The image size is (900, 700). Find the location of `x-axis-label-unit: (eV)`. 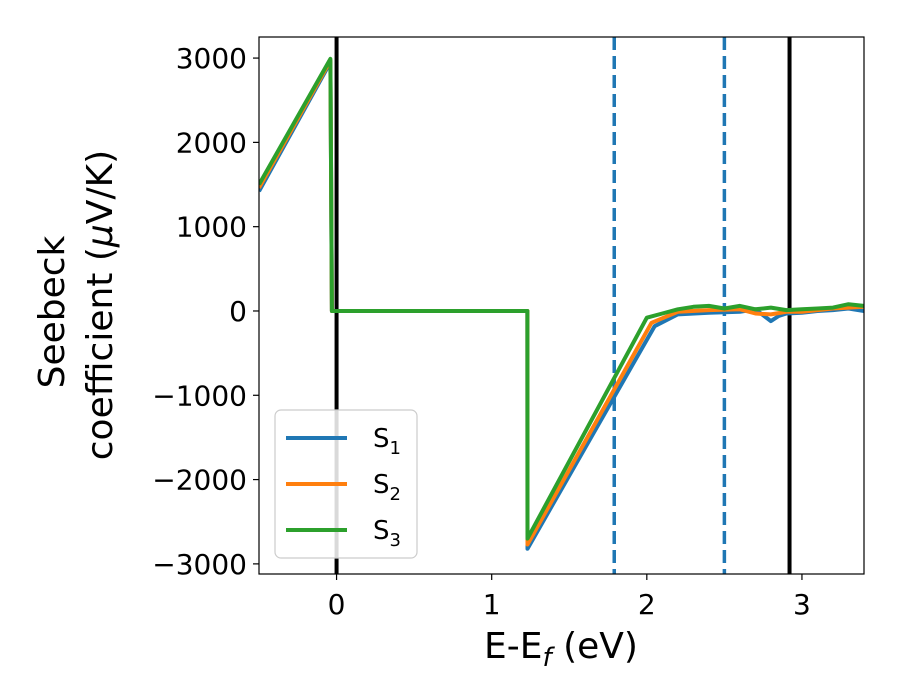

x-axis-label-unit: (eV) is located at coordinates (595, 646).